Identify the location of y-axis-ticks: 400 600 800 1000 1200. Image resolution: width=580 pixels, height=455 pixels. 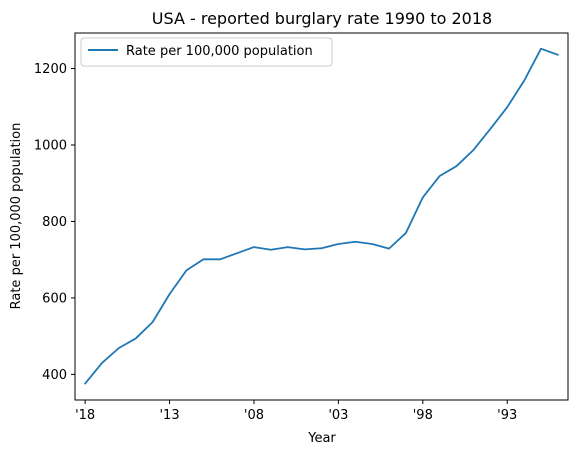
(54, 222).